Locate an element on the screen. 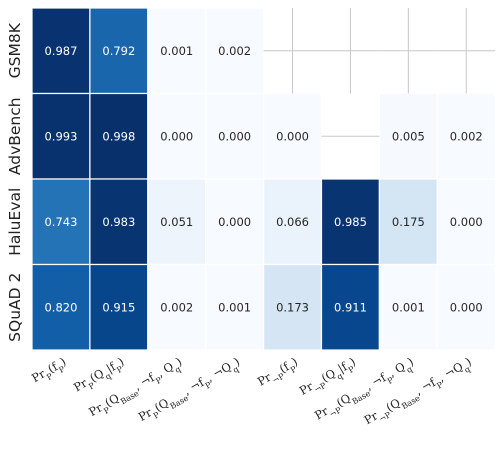 The image size is (499, 450). row-labels: GSM8K AdvBench HaluEval SQuAD 2 is located at coordinates (15, 182).